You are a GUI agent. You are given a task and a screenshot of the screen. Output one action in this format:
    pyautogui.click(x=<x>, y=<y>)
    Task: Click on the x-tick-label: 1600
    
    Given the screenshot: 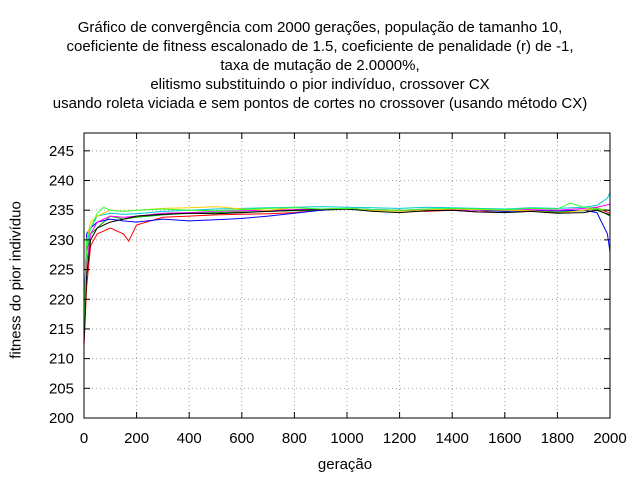 What is the action you would take?
    pyautogui.click(x=504, y=438)
    